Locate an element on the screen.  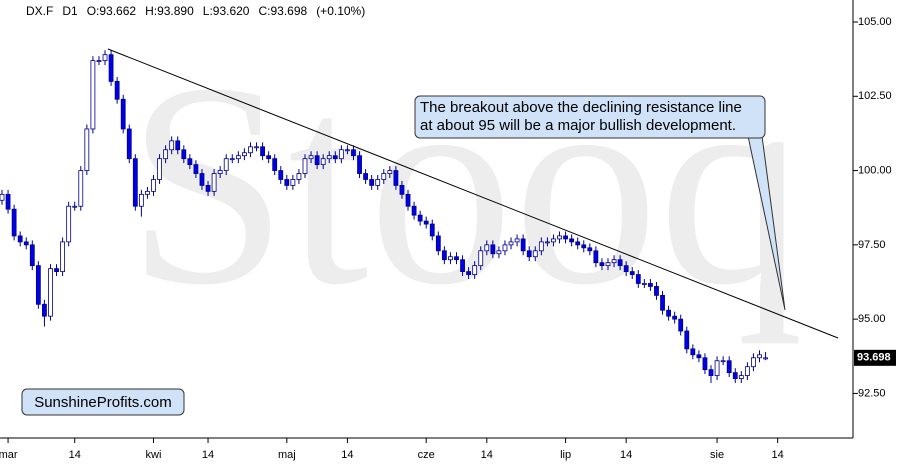
annotation-box is located at coordinates (590, 117).